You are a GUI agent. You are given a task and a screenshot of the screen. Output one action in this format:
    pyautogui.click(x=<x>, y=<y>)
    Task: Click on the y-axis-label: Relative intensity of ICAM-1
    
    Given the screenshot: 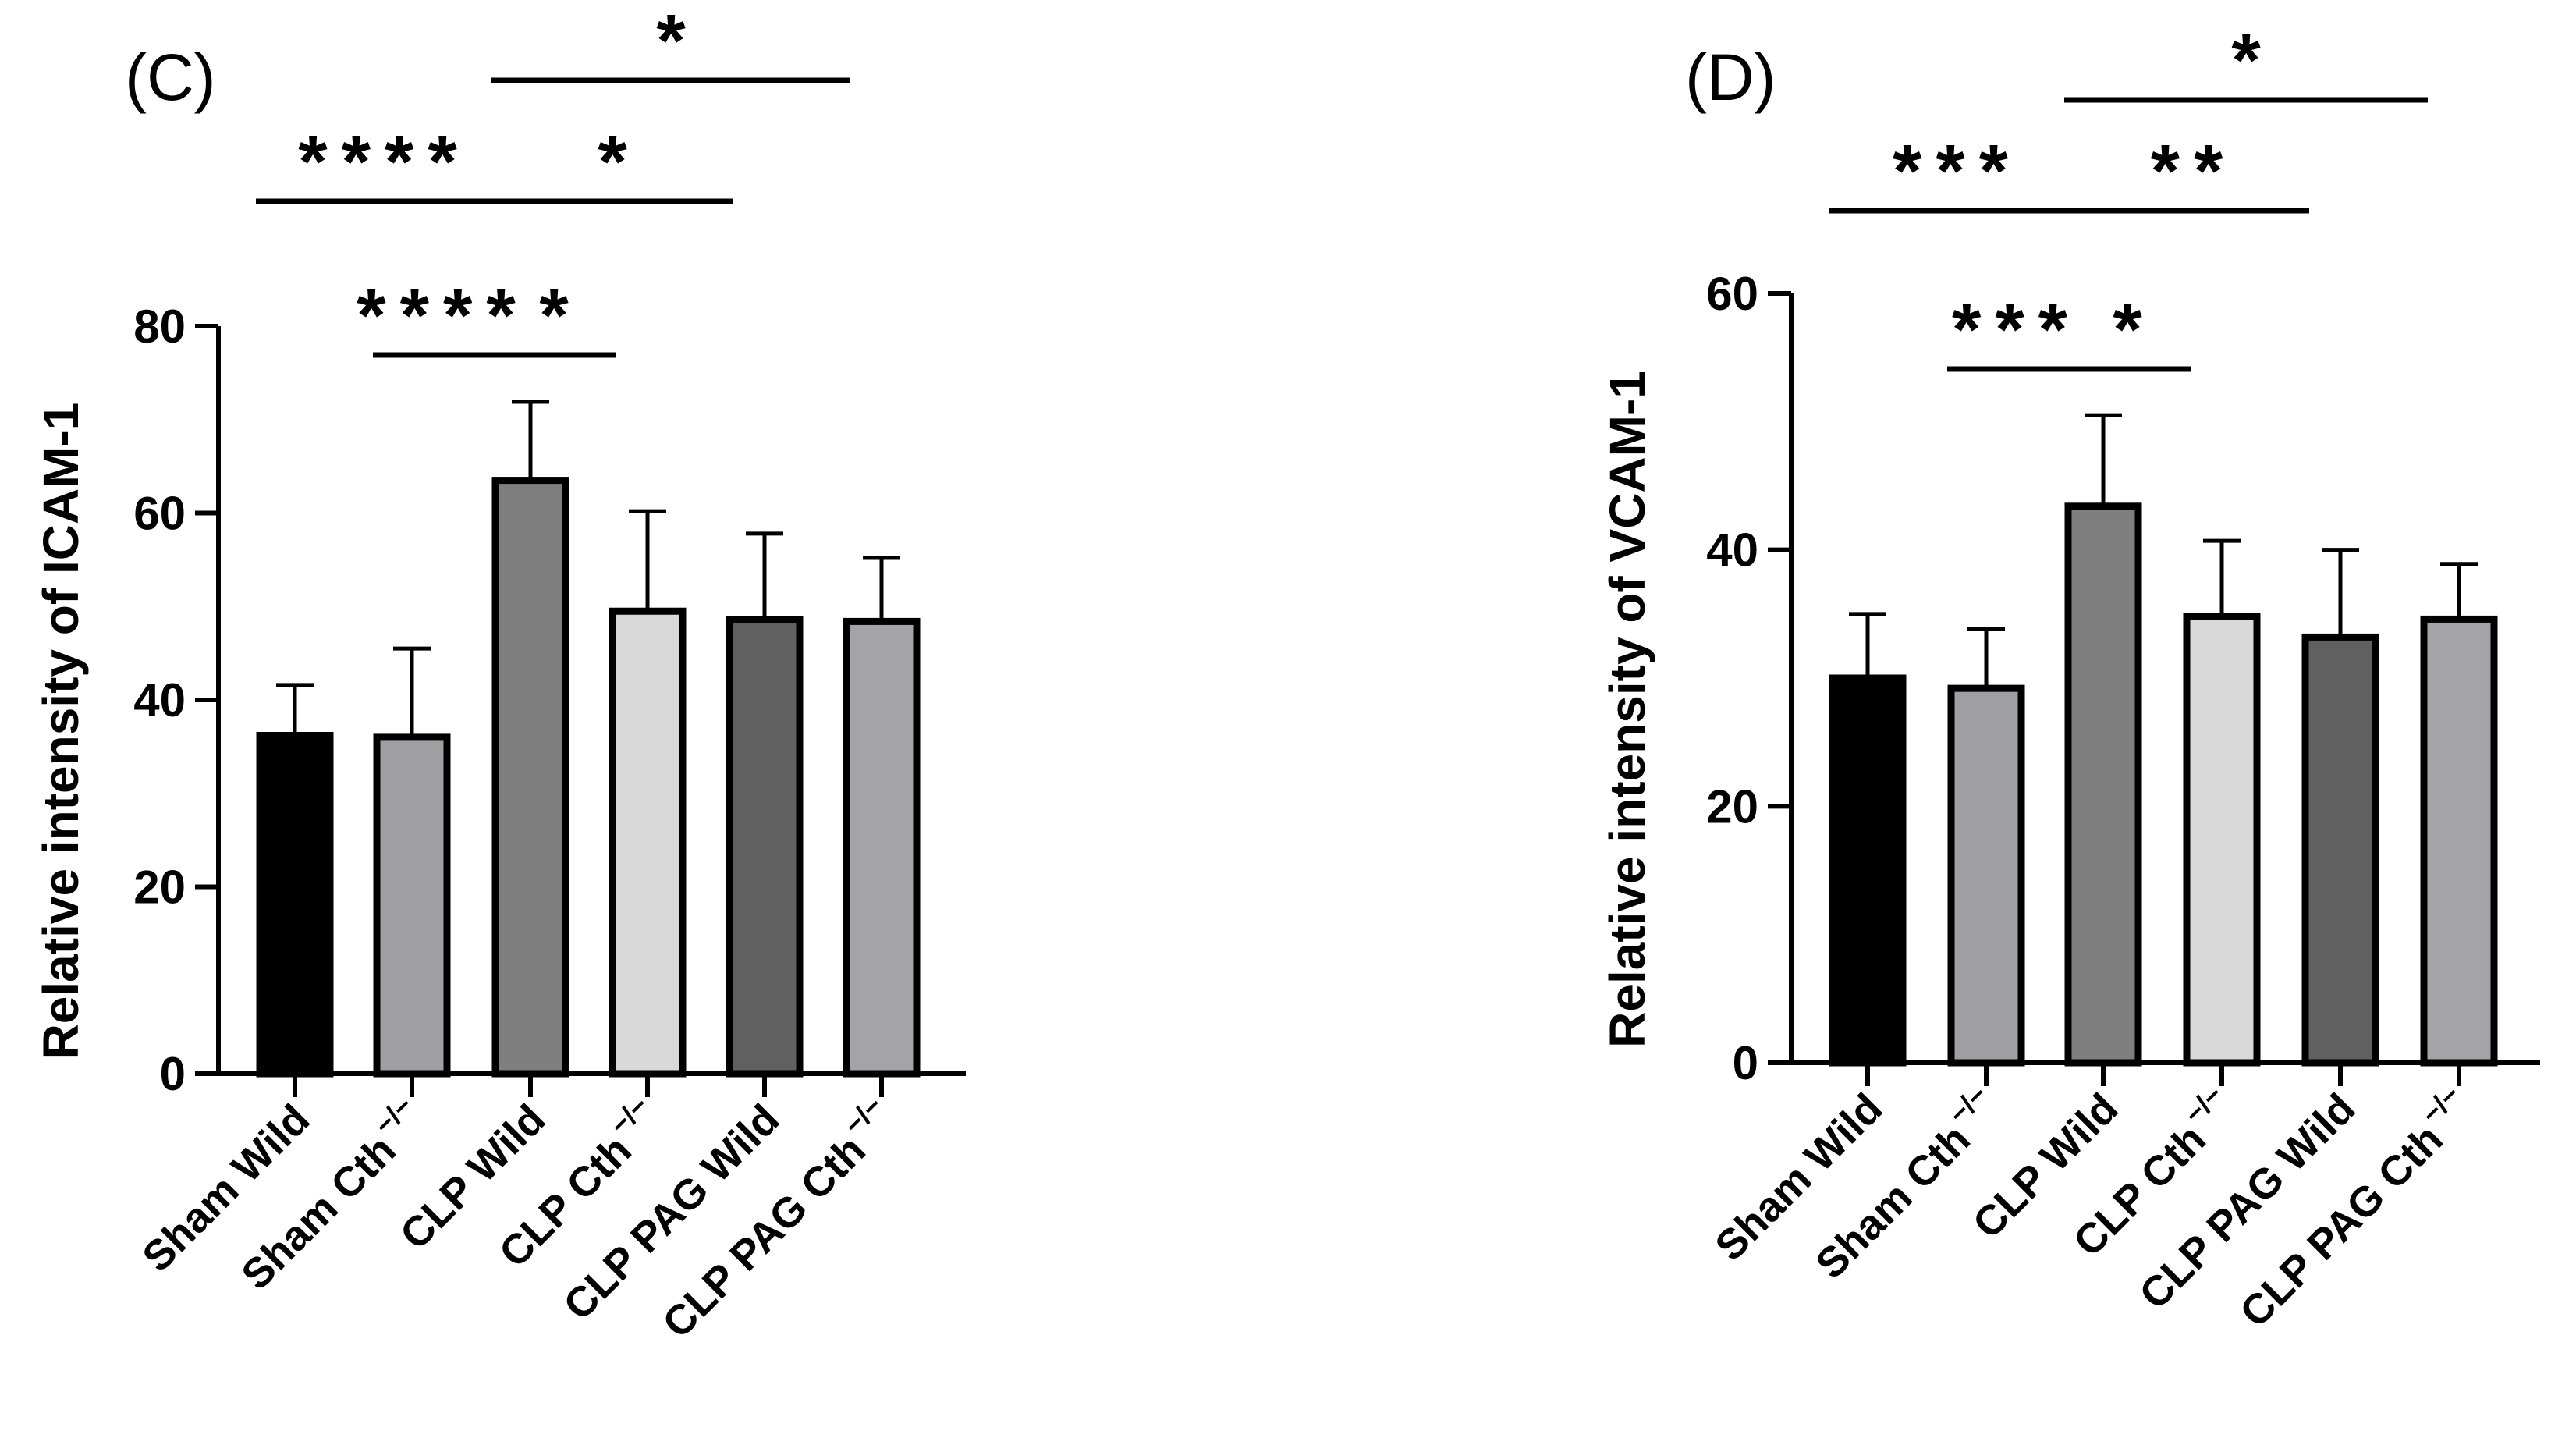 What is the action you would take?
    pyautogui.click(x=61, y=732)
    